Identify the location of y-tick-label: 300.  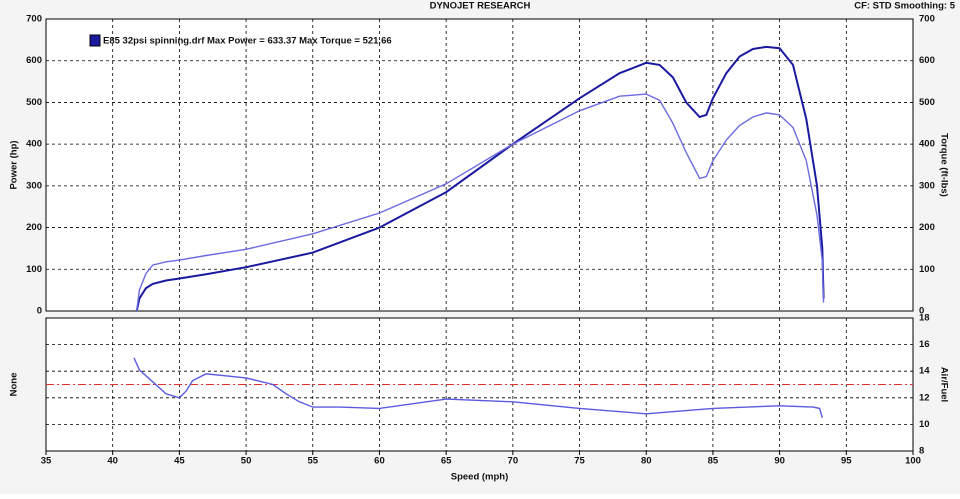
(34, 185).